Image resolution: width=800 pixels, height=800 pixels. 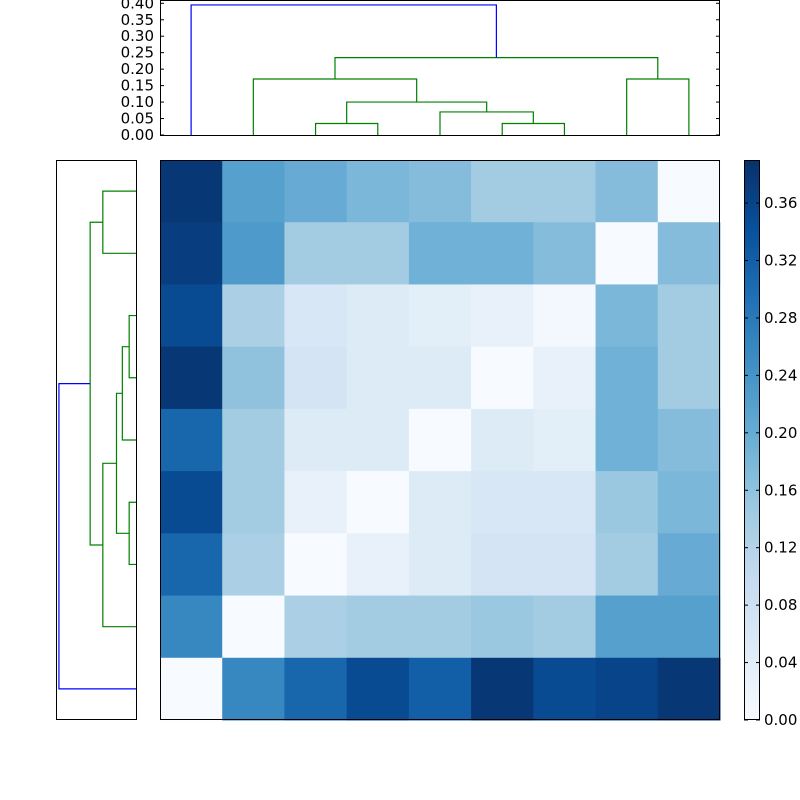 What do you see at coordinates (780, 318) in the screenshot?
I see `colorbar-tick-label: 0.28` at bounding box center [780, 318].